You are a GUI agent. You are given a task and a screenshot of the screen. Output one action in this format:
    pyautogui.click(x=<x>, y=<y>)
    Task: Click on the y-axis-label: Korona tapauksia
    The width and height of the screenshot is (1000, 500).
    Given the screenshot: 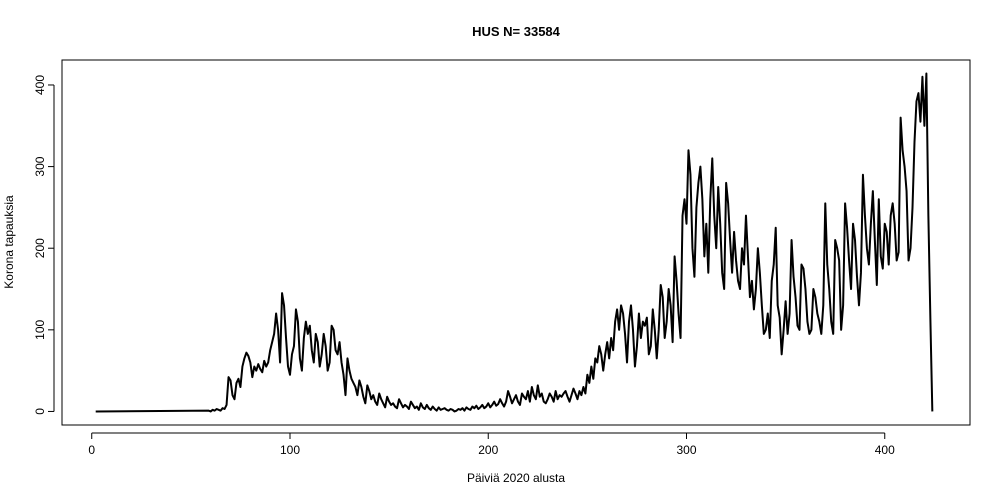 What is the action you would take?
    pyautogui.click(x=9, y=242)
    